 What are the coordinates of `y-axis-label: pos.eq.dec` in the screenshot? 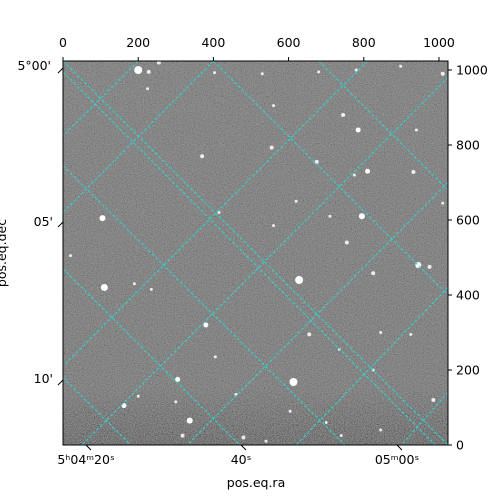 It's located at (4, 253).